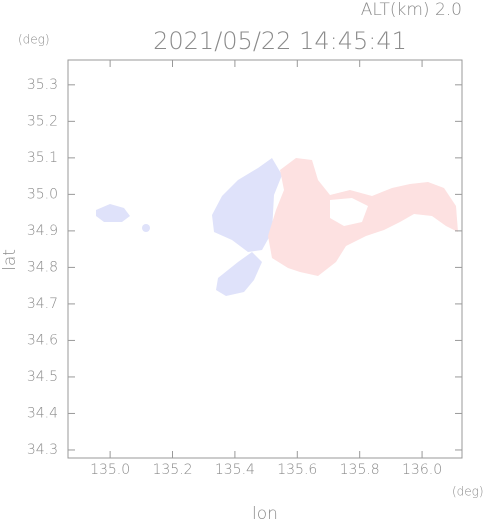 The height and width of the screenshot is (525, 491). I want to click on x-axis-label: lon, so click(265, 512).